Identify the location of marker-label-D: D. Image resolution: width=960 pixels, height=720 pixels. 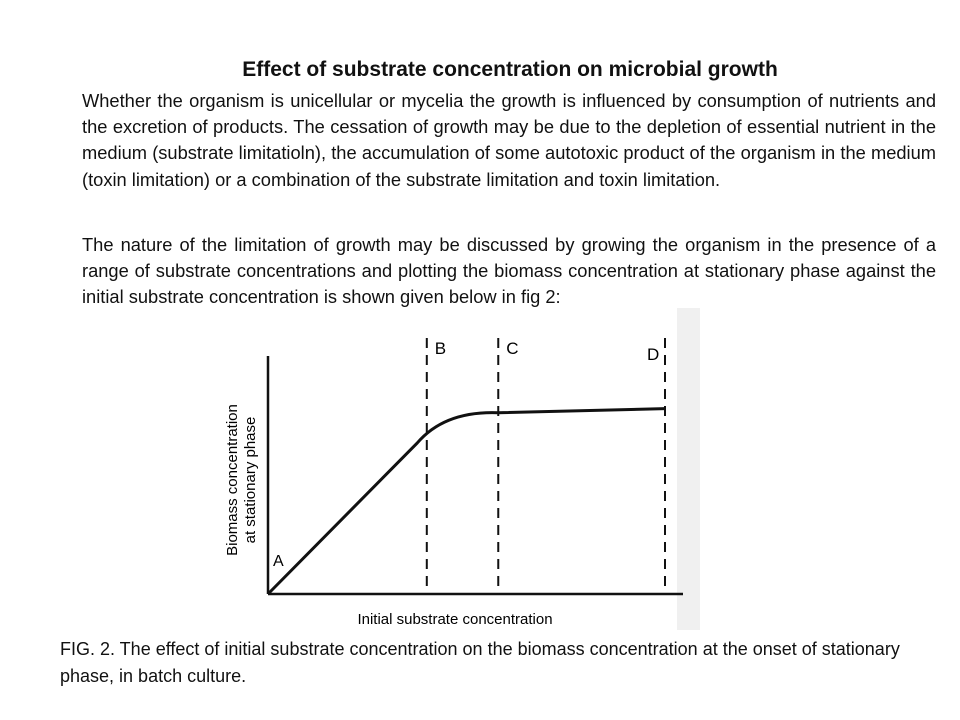
(653, 354).